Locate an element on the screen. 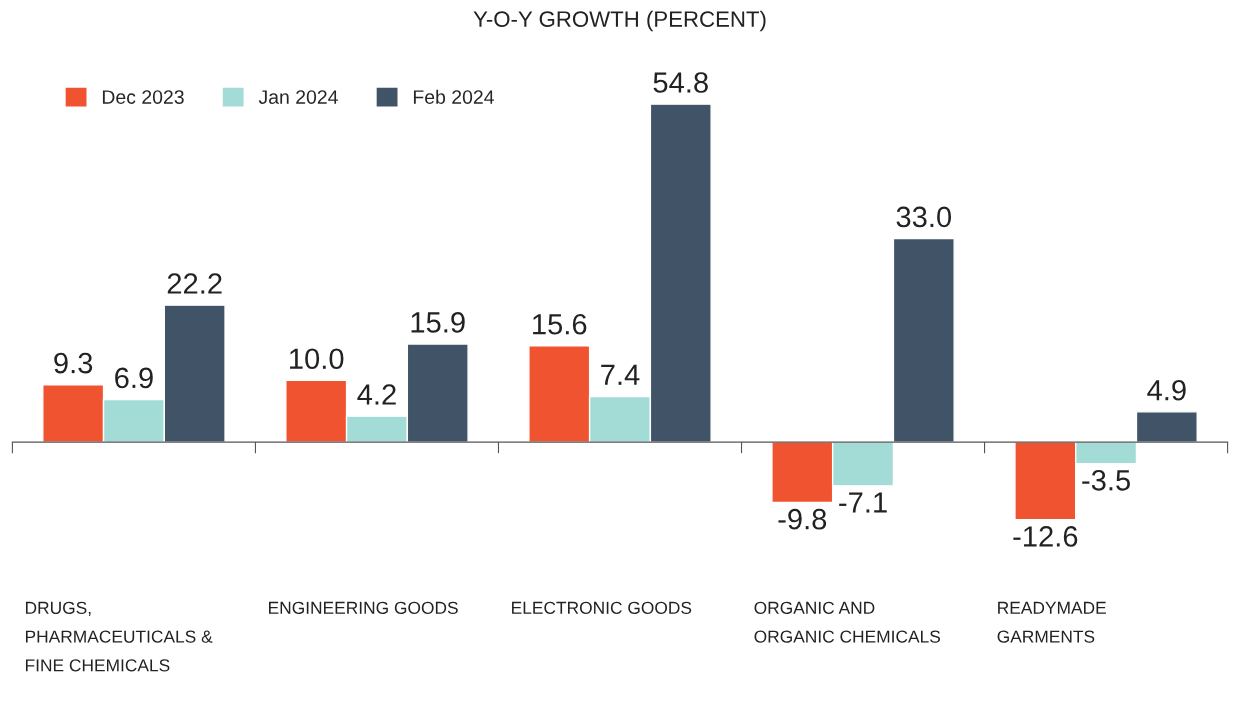  data-label: 15.9 is located at coordinates (438, 322).